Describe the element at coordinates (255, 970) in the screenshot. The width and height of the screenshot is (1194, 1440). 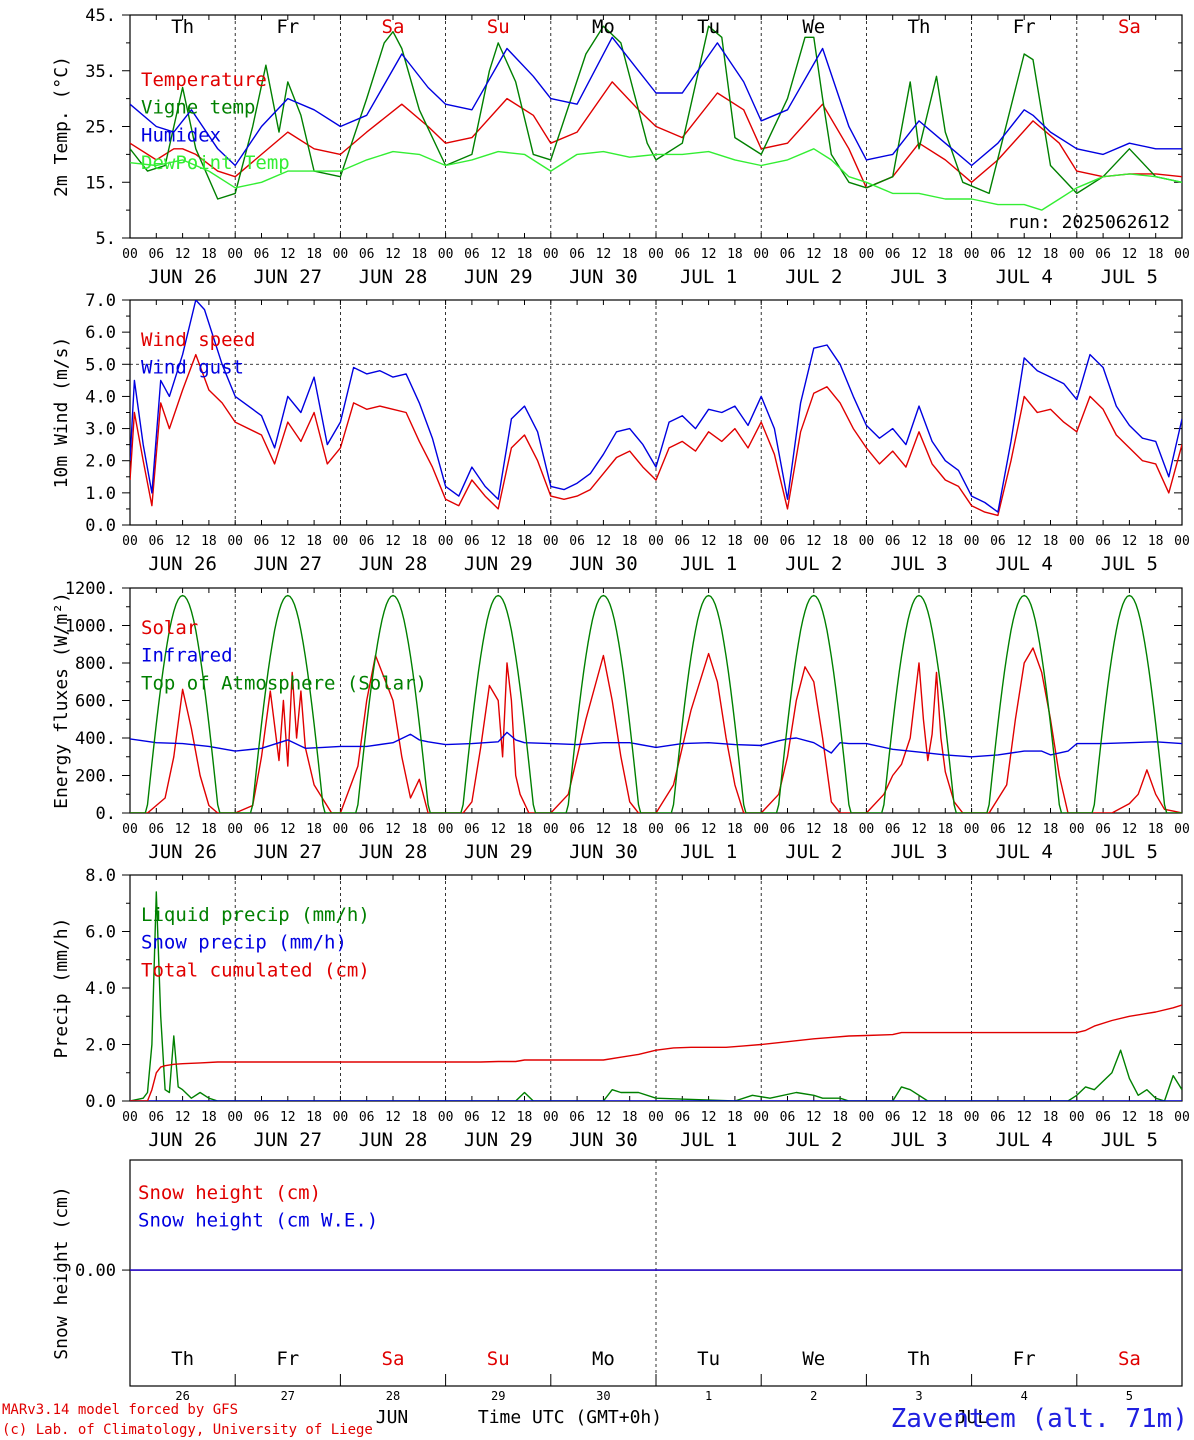
I see `legend-entry: Total cumulated (cm)` at that location.